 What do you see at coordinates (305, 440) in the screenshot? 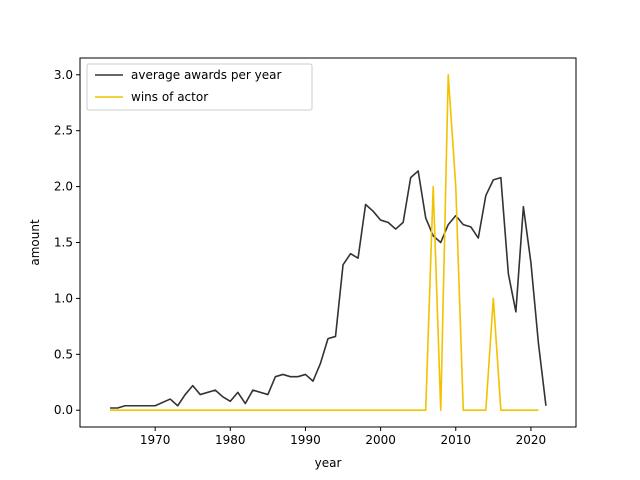
I see `x-tick-label: 1990` at bounding box center [305, 440].